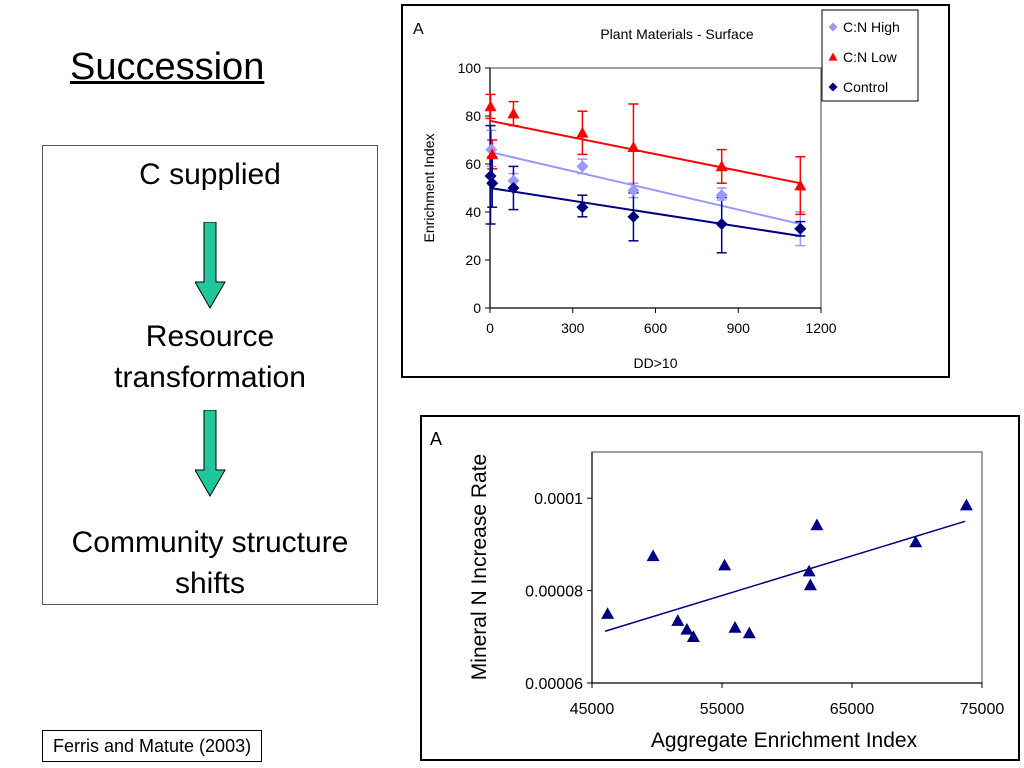 The width and height of the screenshot is (1024, 768). I want to click on flow-step-c-supplied: C supplied, so click(210, 174).